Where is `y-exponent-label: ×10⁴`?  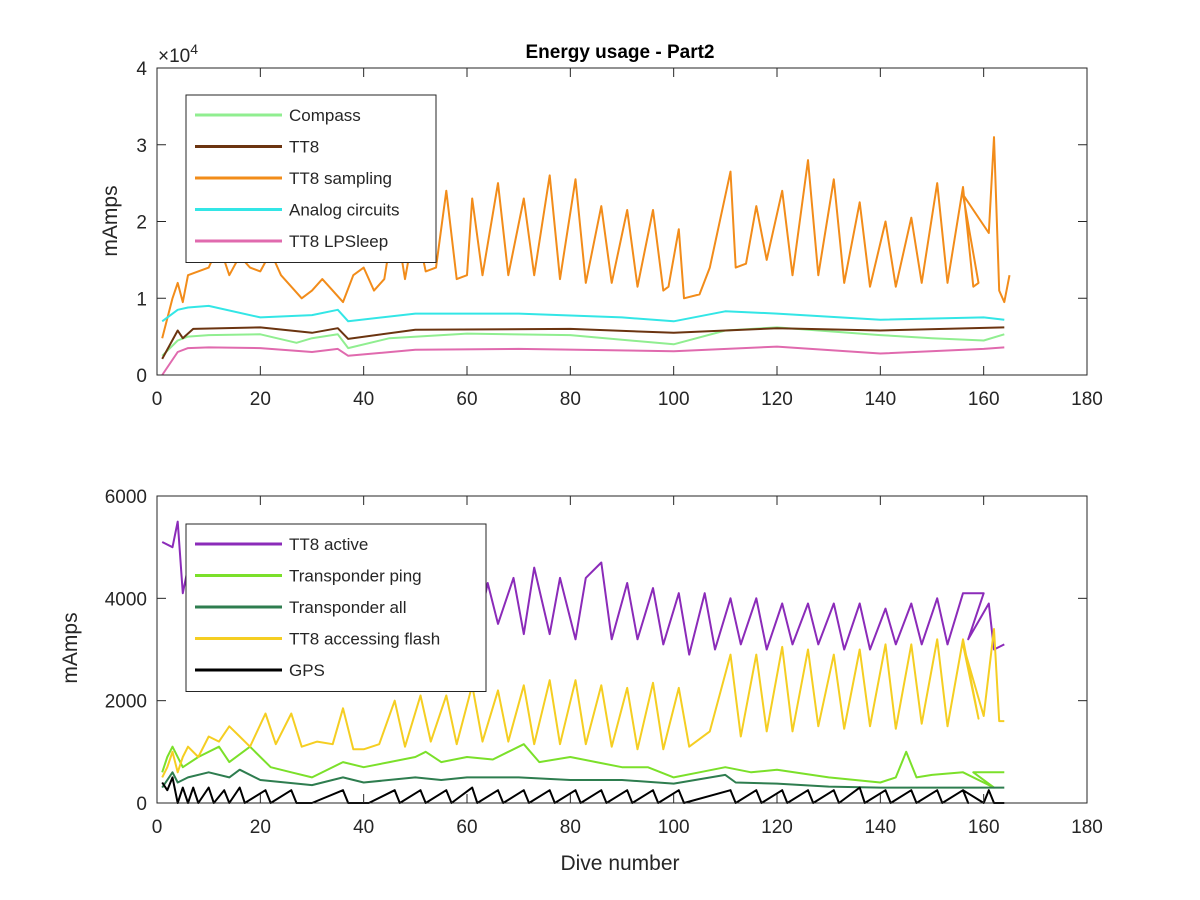
y-exponent-label: ×10⁴ is located at coordinates (178, 54).